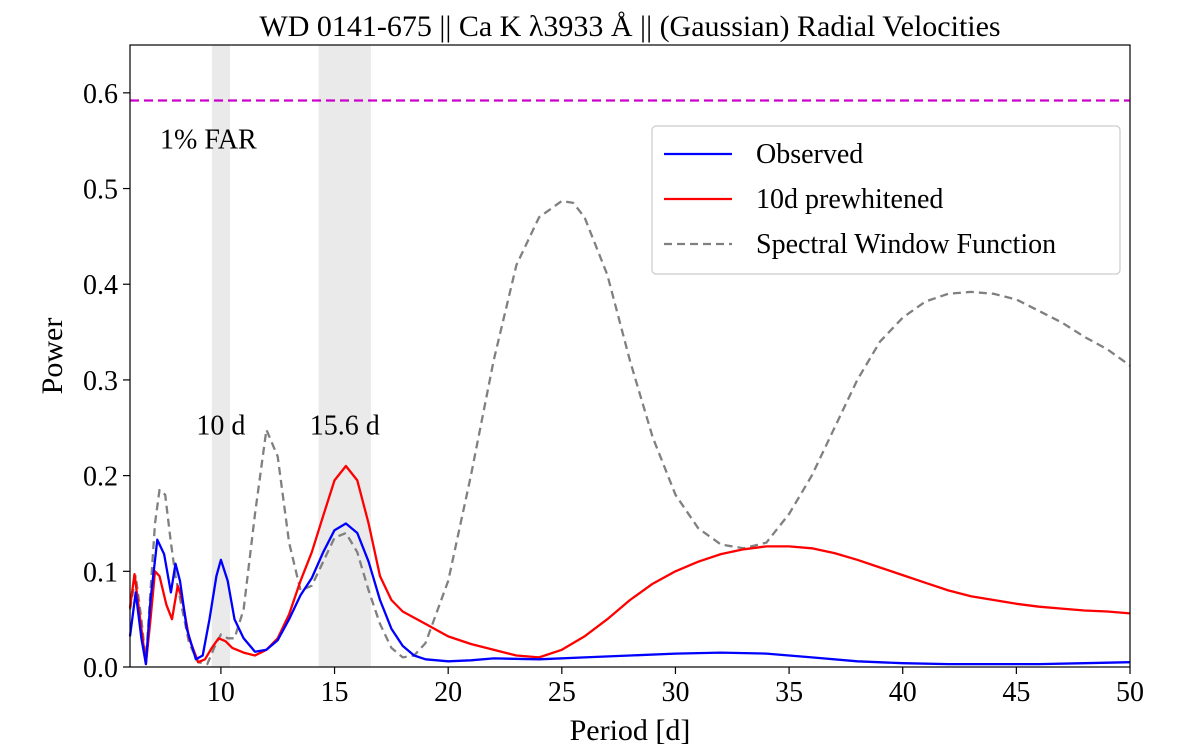 This screenshot has height=753, width=1196. Describe the element at coordinates (906, 244) in the screenshot. I see `legend-label: Spectral Window Function` at that location.